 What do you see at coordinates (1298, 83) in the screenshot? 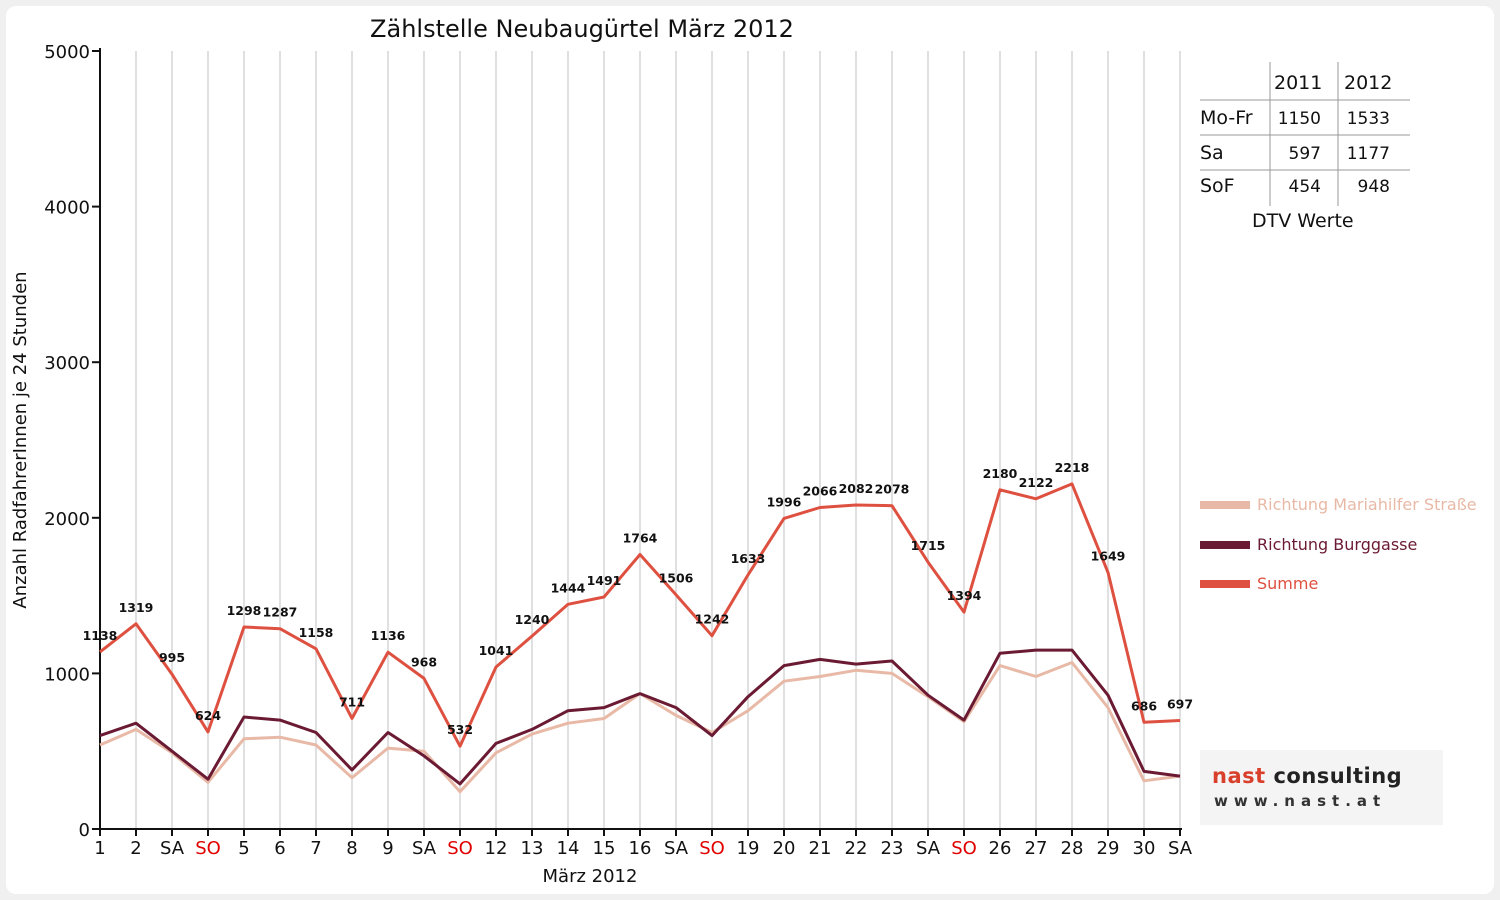
I see `dtv-col-2011: 2011` at bounding box center [1298, 83].